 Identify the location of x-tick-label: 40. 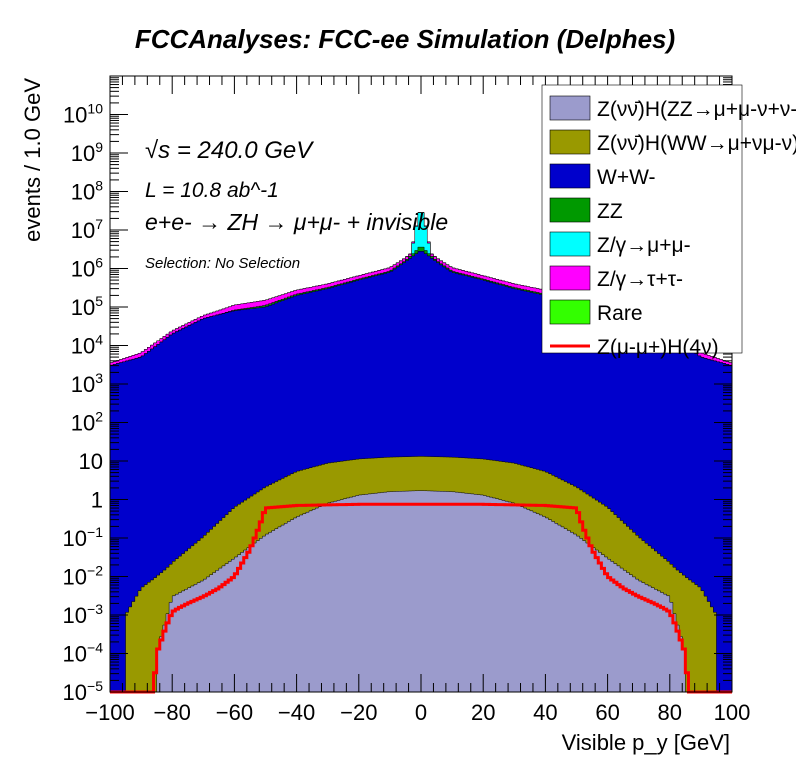
(545, 712).